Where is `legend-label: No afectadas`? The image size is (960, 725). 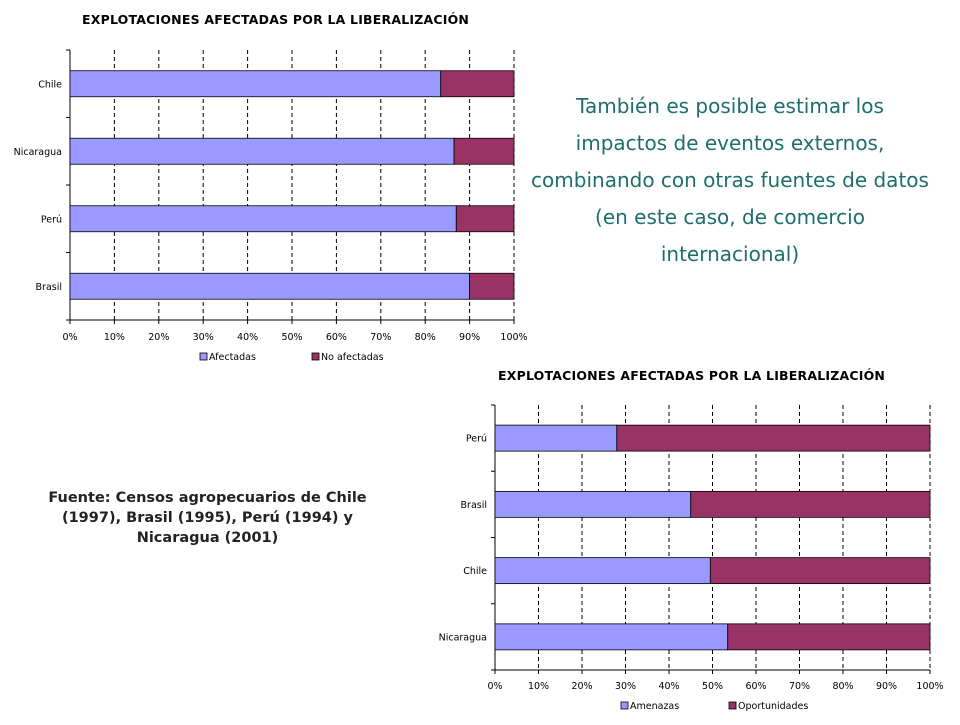
legend-label: No afectadas is located at coordinates (352, 357).